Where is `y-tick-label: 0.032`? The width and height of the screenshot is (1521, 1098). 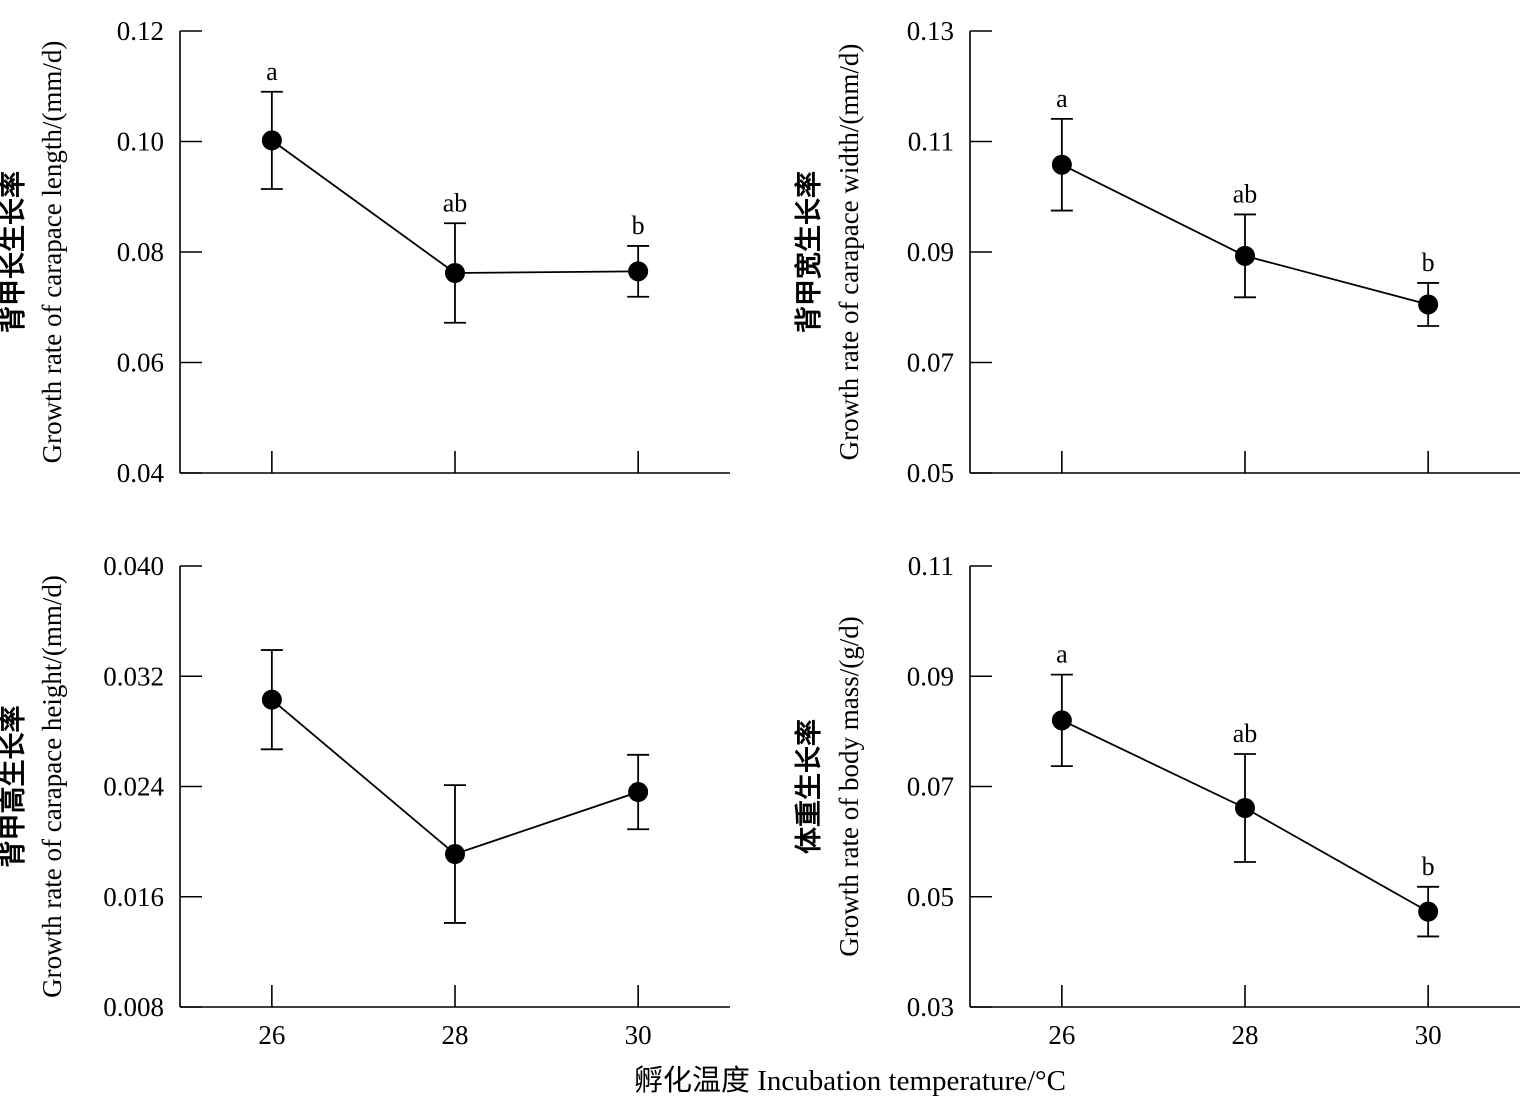
y-tick-label: 0.032 is located at coordinates (133, 676).